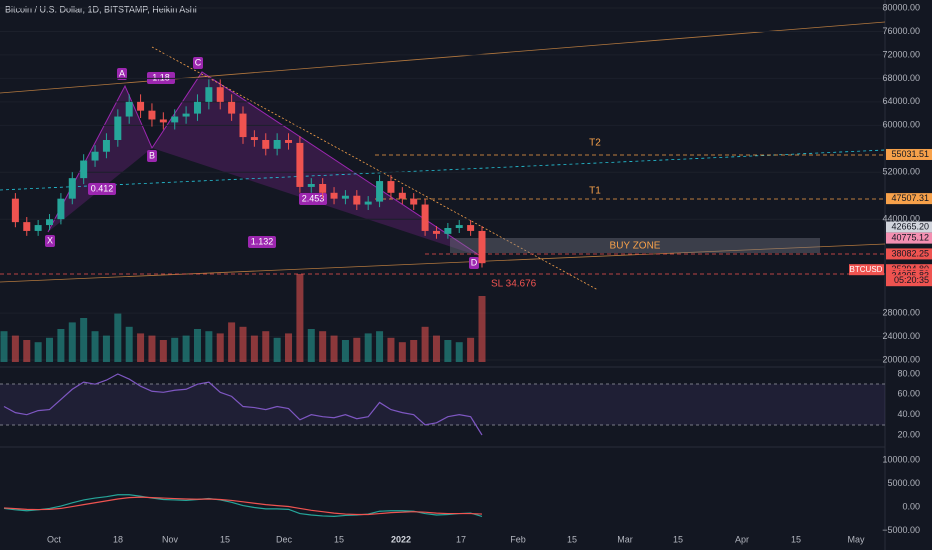  I want to click on price-label: 38082.25, so click(910, 253).